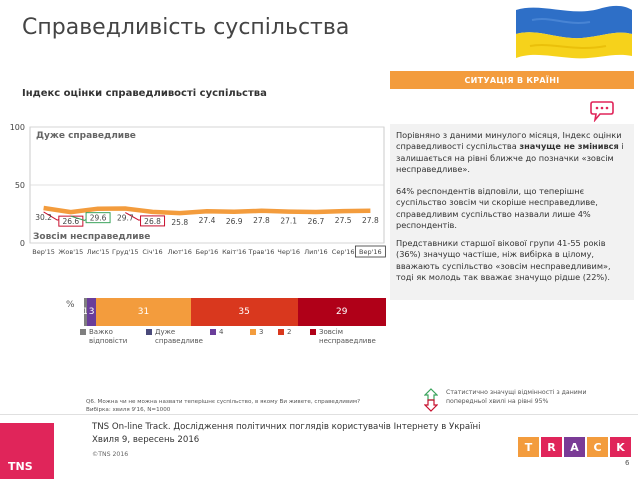 The image size is (638, 479). I want to click on legend-item: Важко відповісти, so click(114, 336).